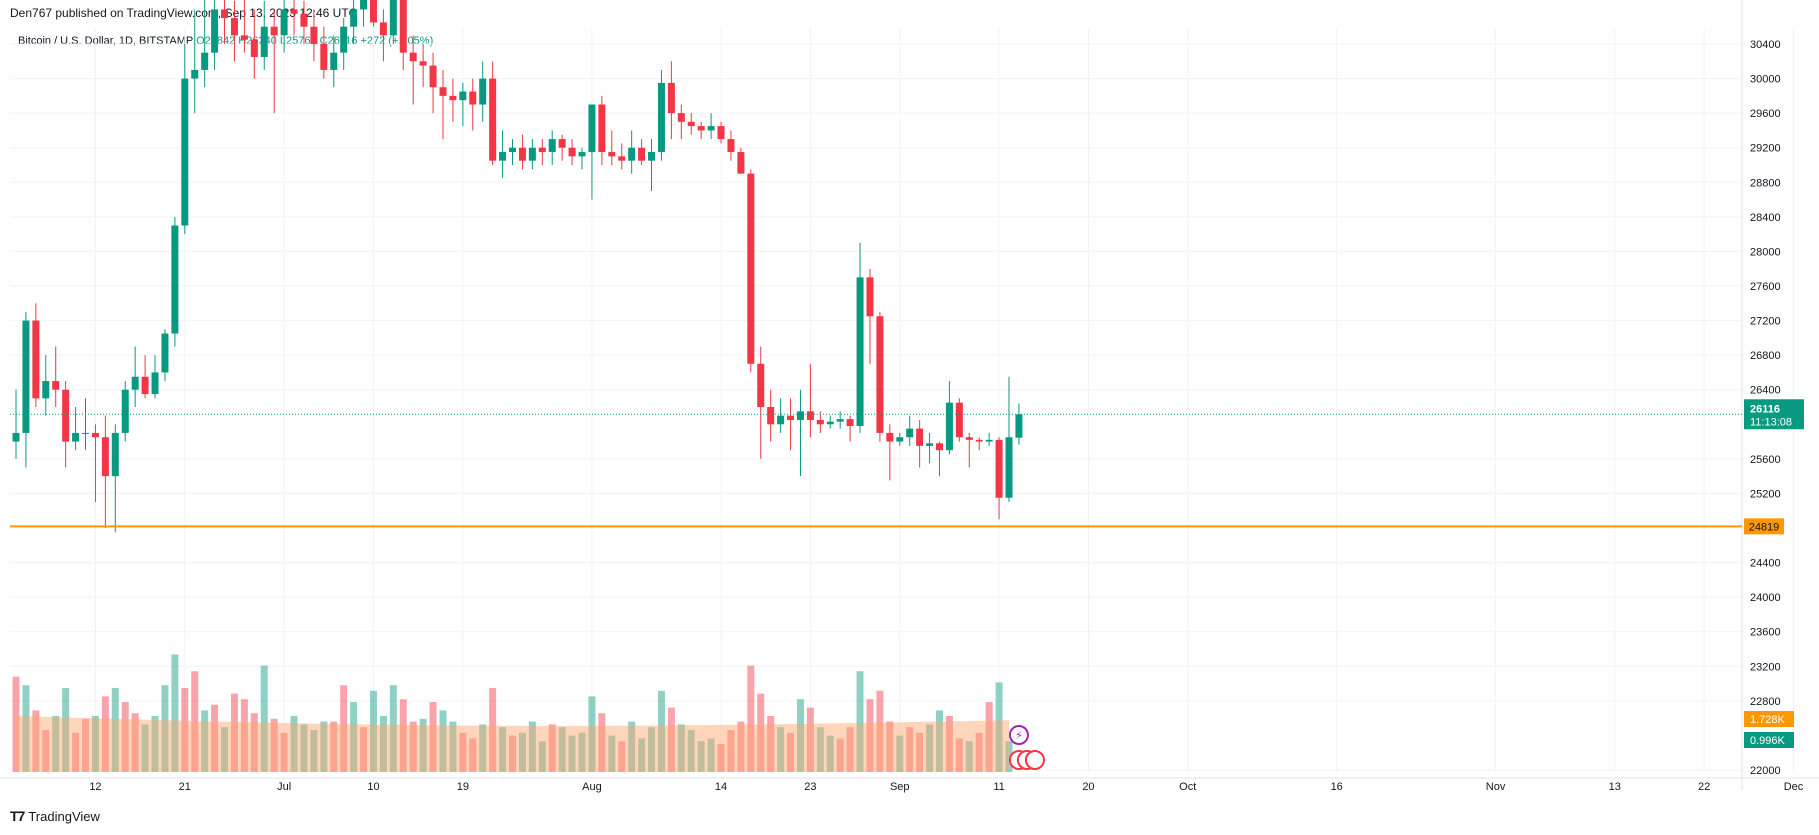 The width and height of the screenshot is (1819, 835). What do you see at coordinates (1034, 760) in the screenshot?
I see `us-flag-event-icon` at bounding box center [1034, 760].